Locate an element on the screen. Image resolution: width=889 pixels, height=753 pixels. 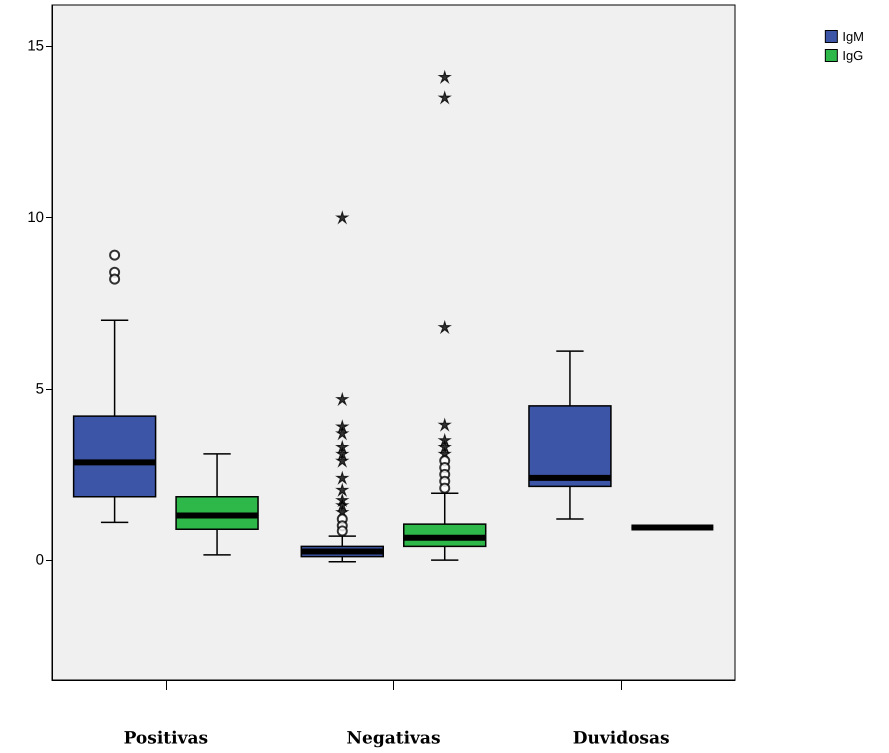
x-tick-label: Negativas is located at coordinates (393, 738).